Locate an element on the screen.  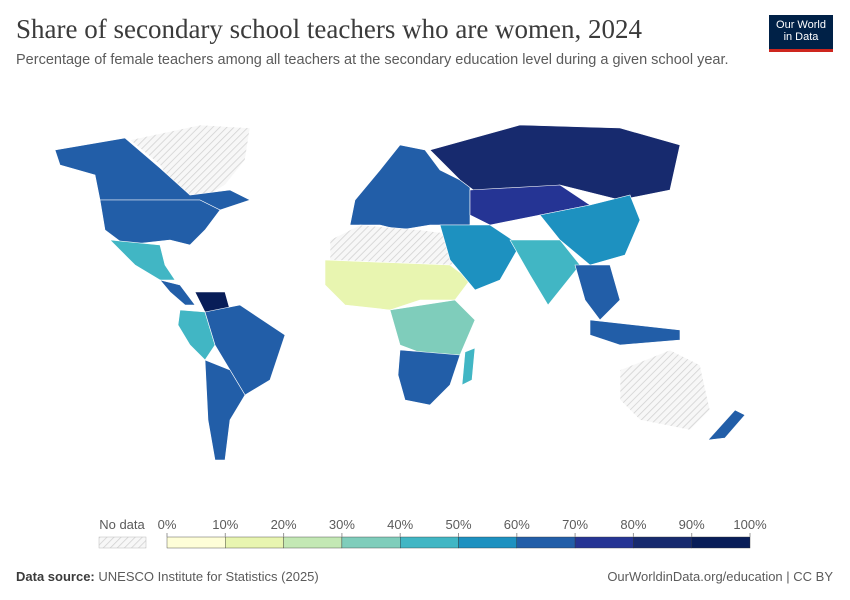
legend-tick-label: 20% is located at coordinates (284, 524).